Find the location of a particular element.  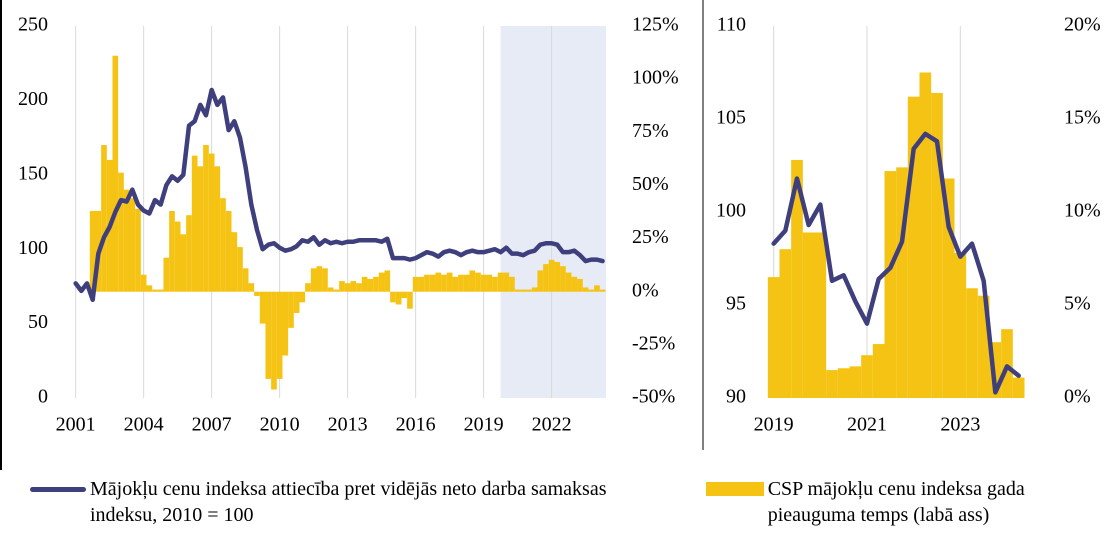

y2-tick-label: 100% is located at coordinates (655, 78).